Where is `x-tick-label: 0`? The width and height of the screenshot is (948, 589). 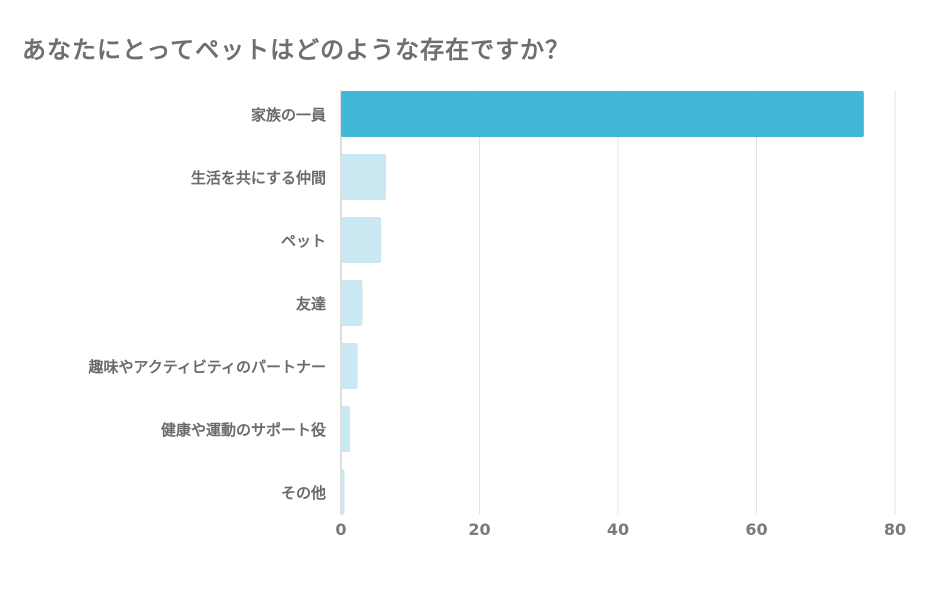 x-tick-label: 0 is located at coordinates (340, 529).